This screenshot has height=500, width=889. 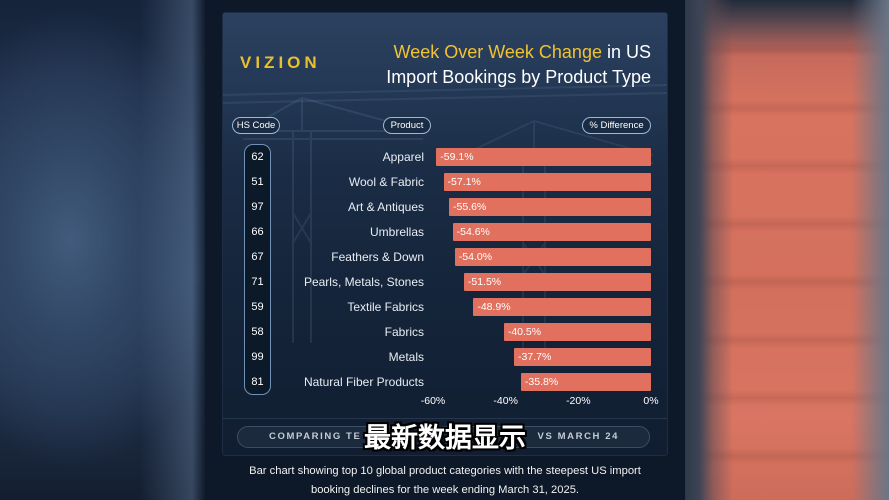 I want to click on comparison-banner: COMPARING TE VS MARCH 24, so click(x=443, y=437).